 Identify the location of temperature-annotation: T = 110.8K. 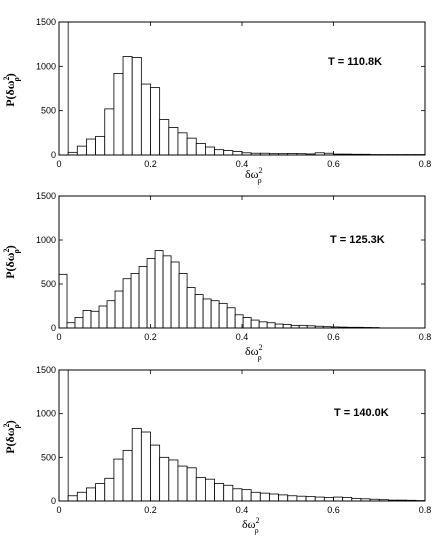
(355, 62).